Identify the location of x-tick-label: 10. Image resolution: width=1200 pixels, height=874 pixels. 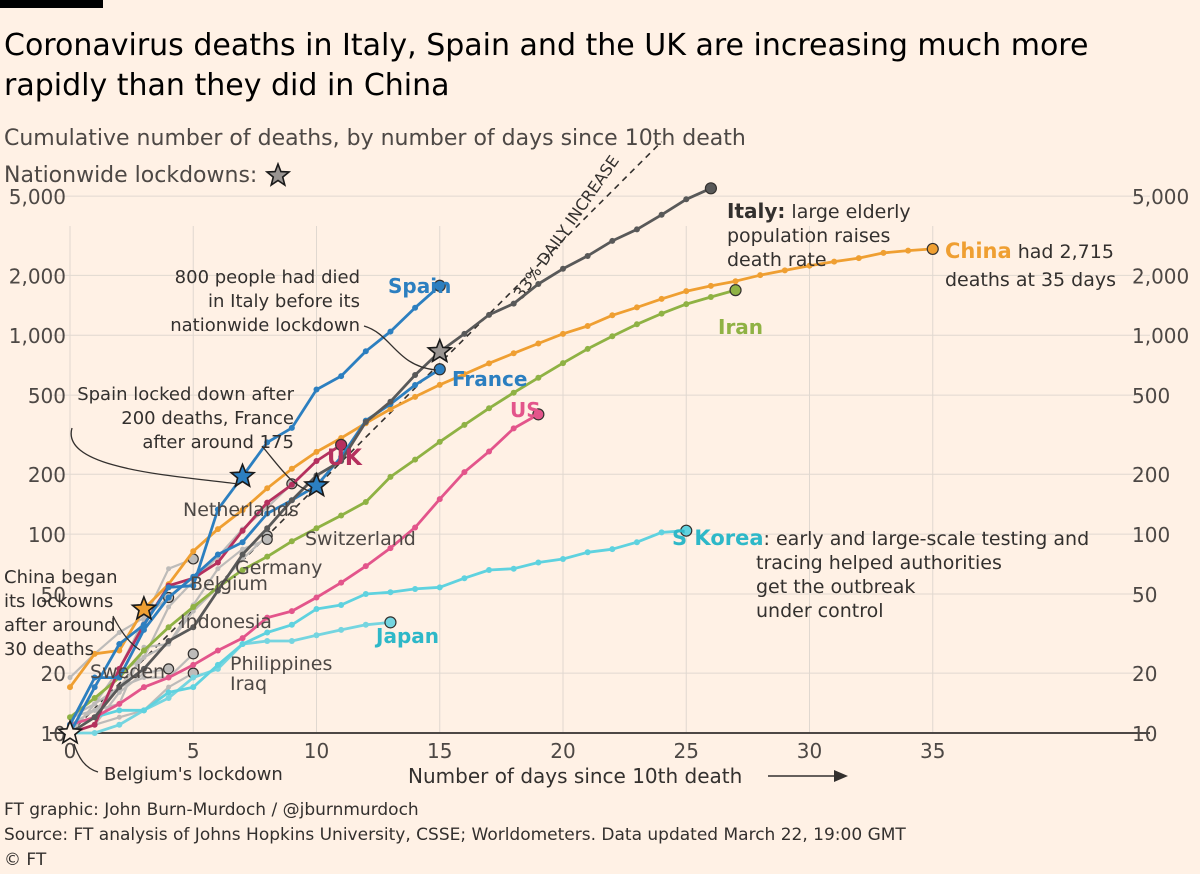
(316, 751).